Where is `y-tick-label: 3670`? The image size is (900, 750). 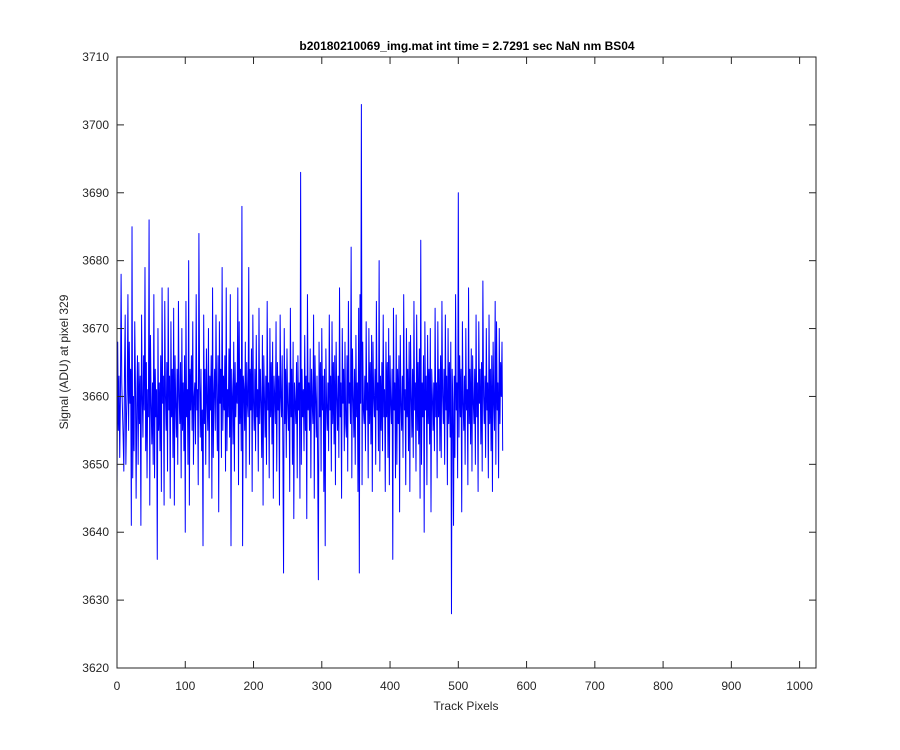 y-tick-label: 3670 is located at coordinates (95, 329).